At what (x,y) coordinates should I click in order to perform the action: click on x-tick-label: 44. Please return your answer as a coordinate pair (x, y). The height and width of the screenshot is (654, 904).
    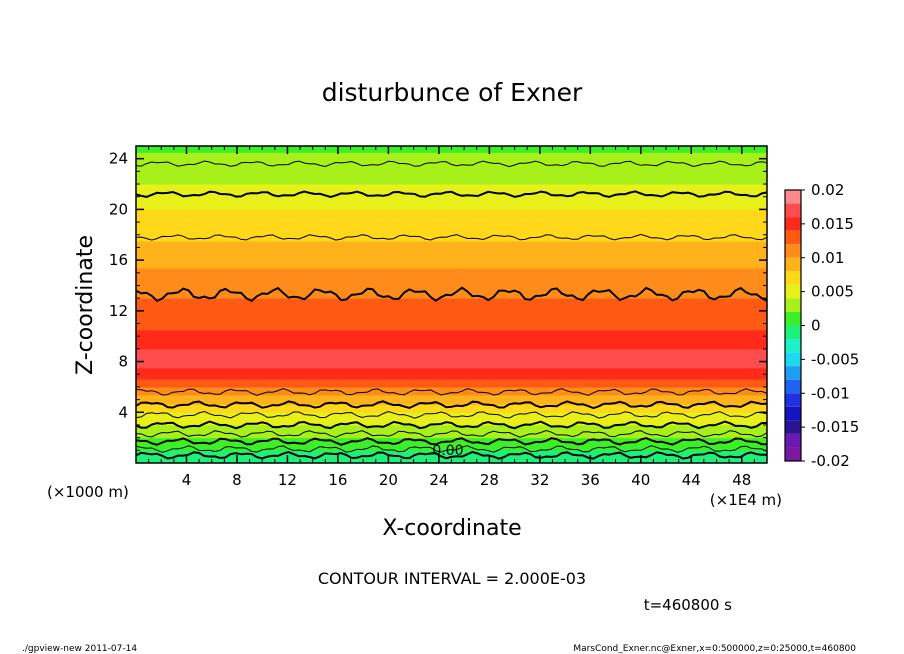
    Looking at the image, I should click on (691, 480).